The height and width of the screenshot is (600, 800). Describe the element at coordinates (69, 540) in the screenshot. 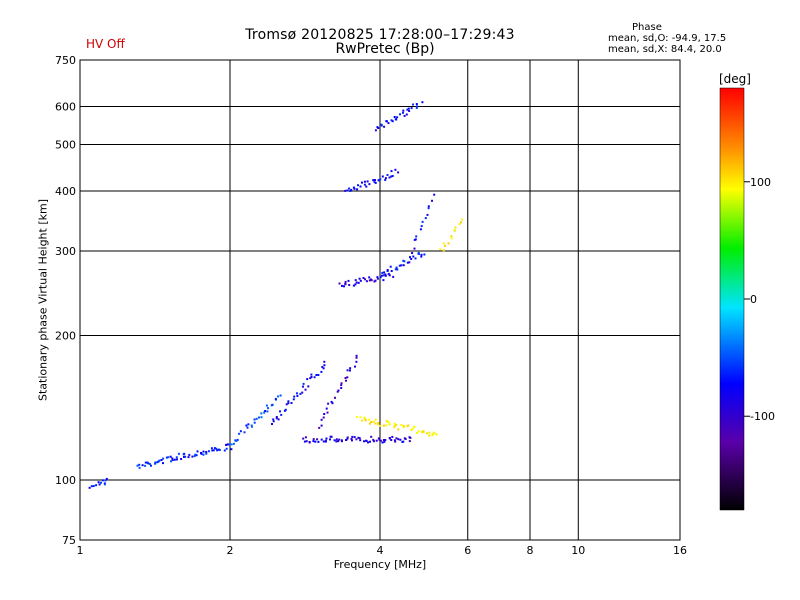

I see `y-tick-label: 75` at that location.